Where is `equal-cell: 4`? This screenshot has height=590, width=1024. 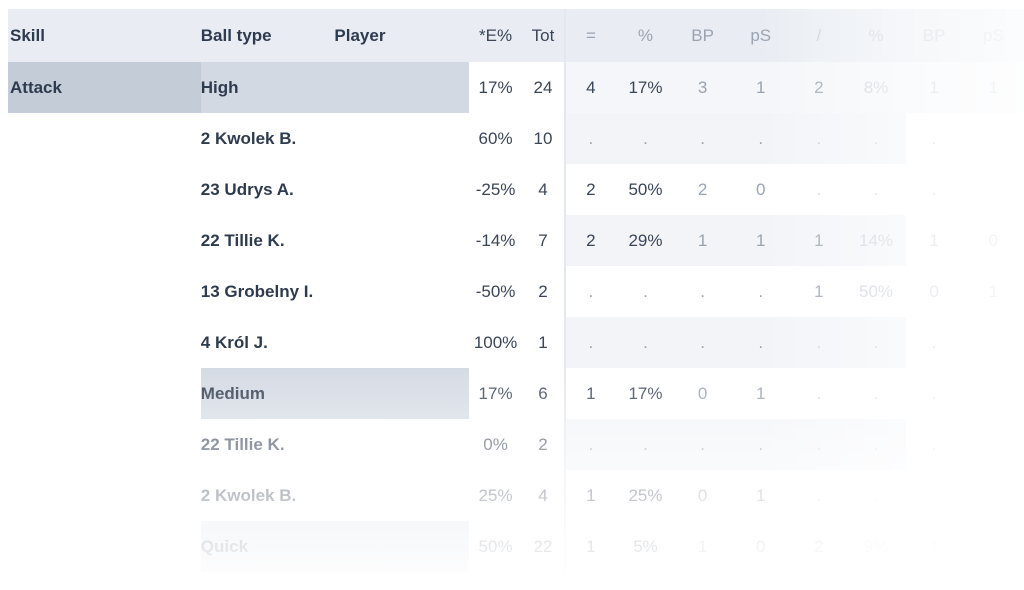
equal-cell: 4 is located at coordinates (589, 87).